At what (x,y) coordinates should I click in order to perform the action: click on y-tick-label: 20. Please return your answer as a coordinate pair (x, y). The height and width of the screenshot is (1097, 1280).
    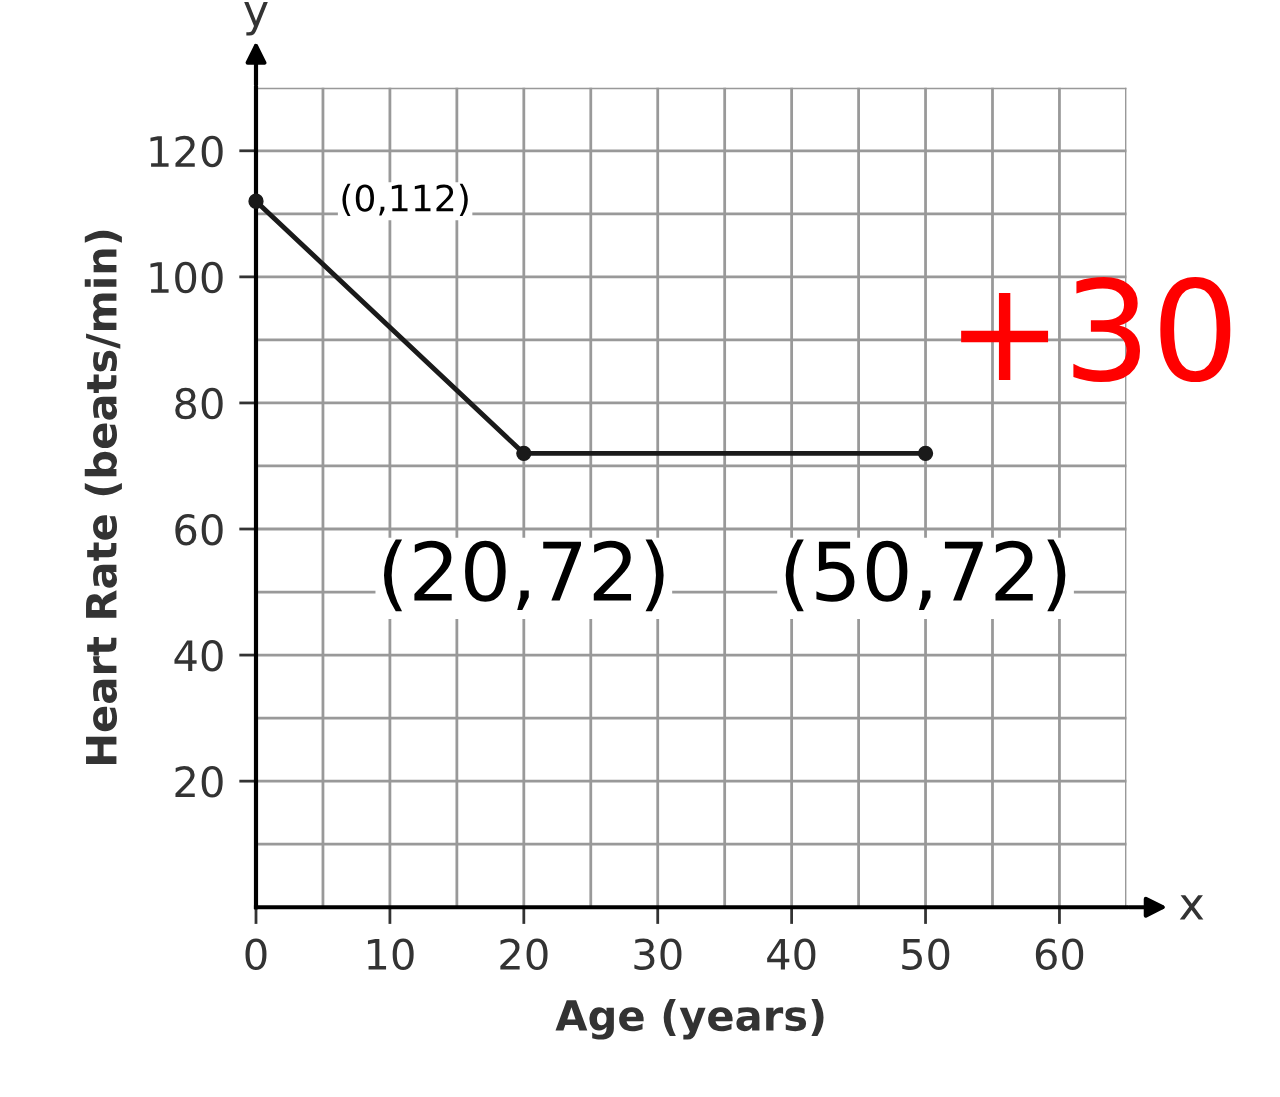
    Looking at the image, I should click on (199, 782).